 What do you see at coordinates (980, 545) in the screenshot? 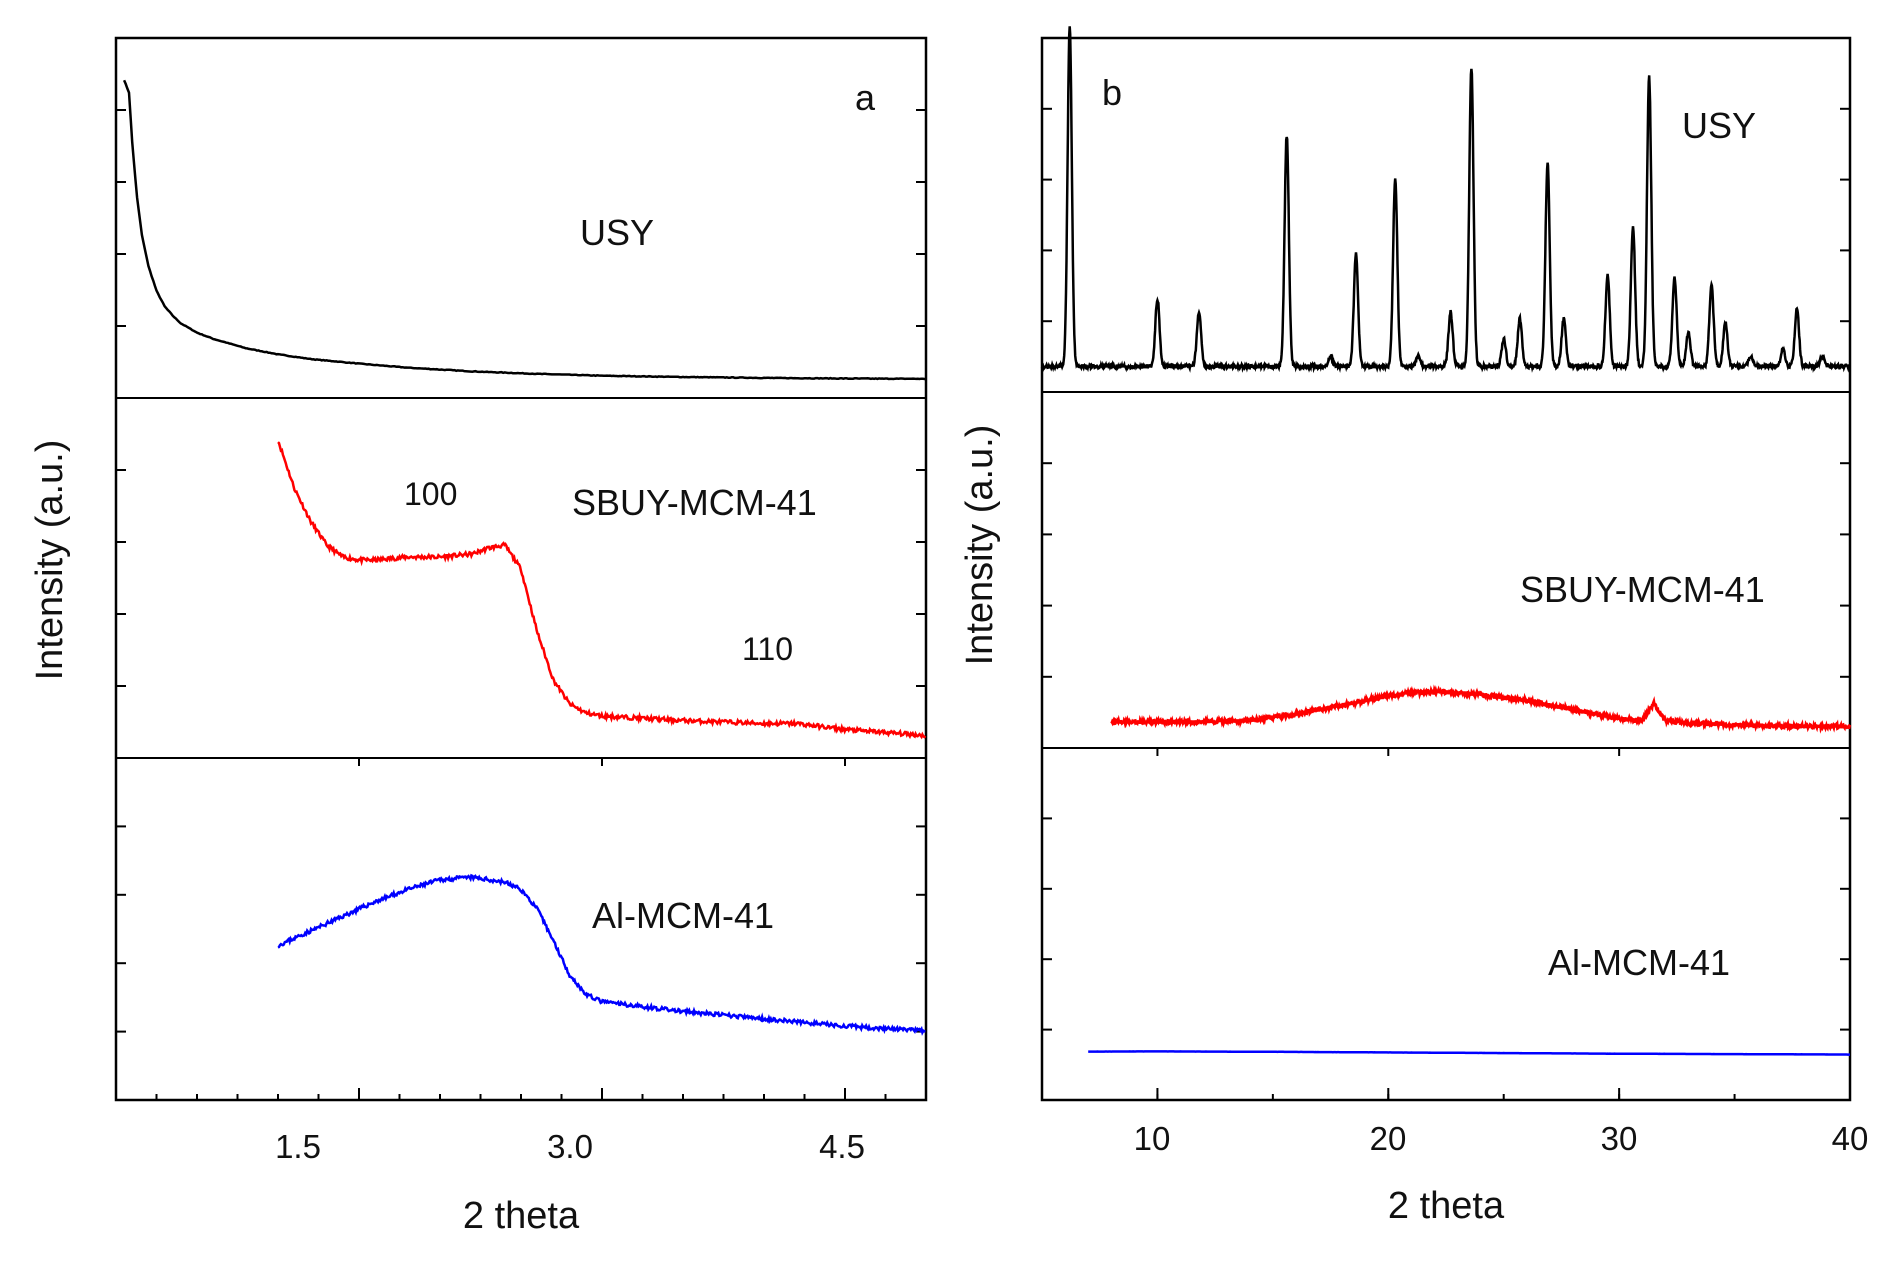
I see `panel-b-y-axis-title: Intensity (a.u.)` at bounding box center [980, 545].